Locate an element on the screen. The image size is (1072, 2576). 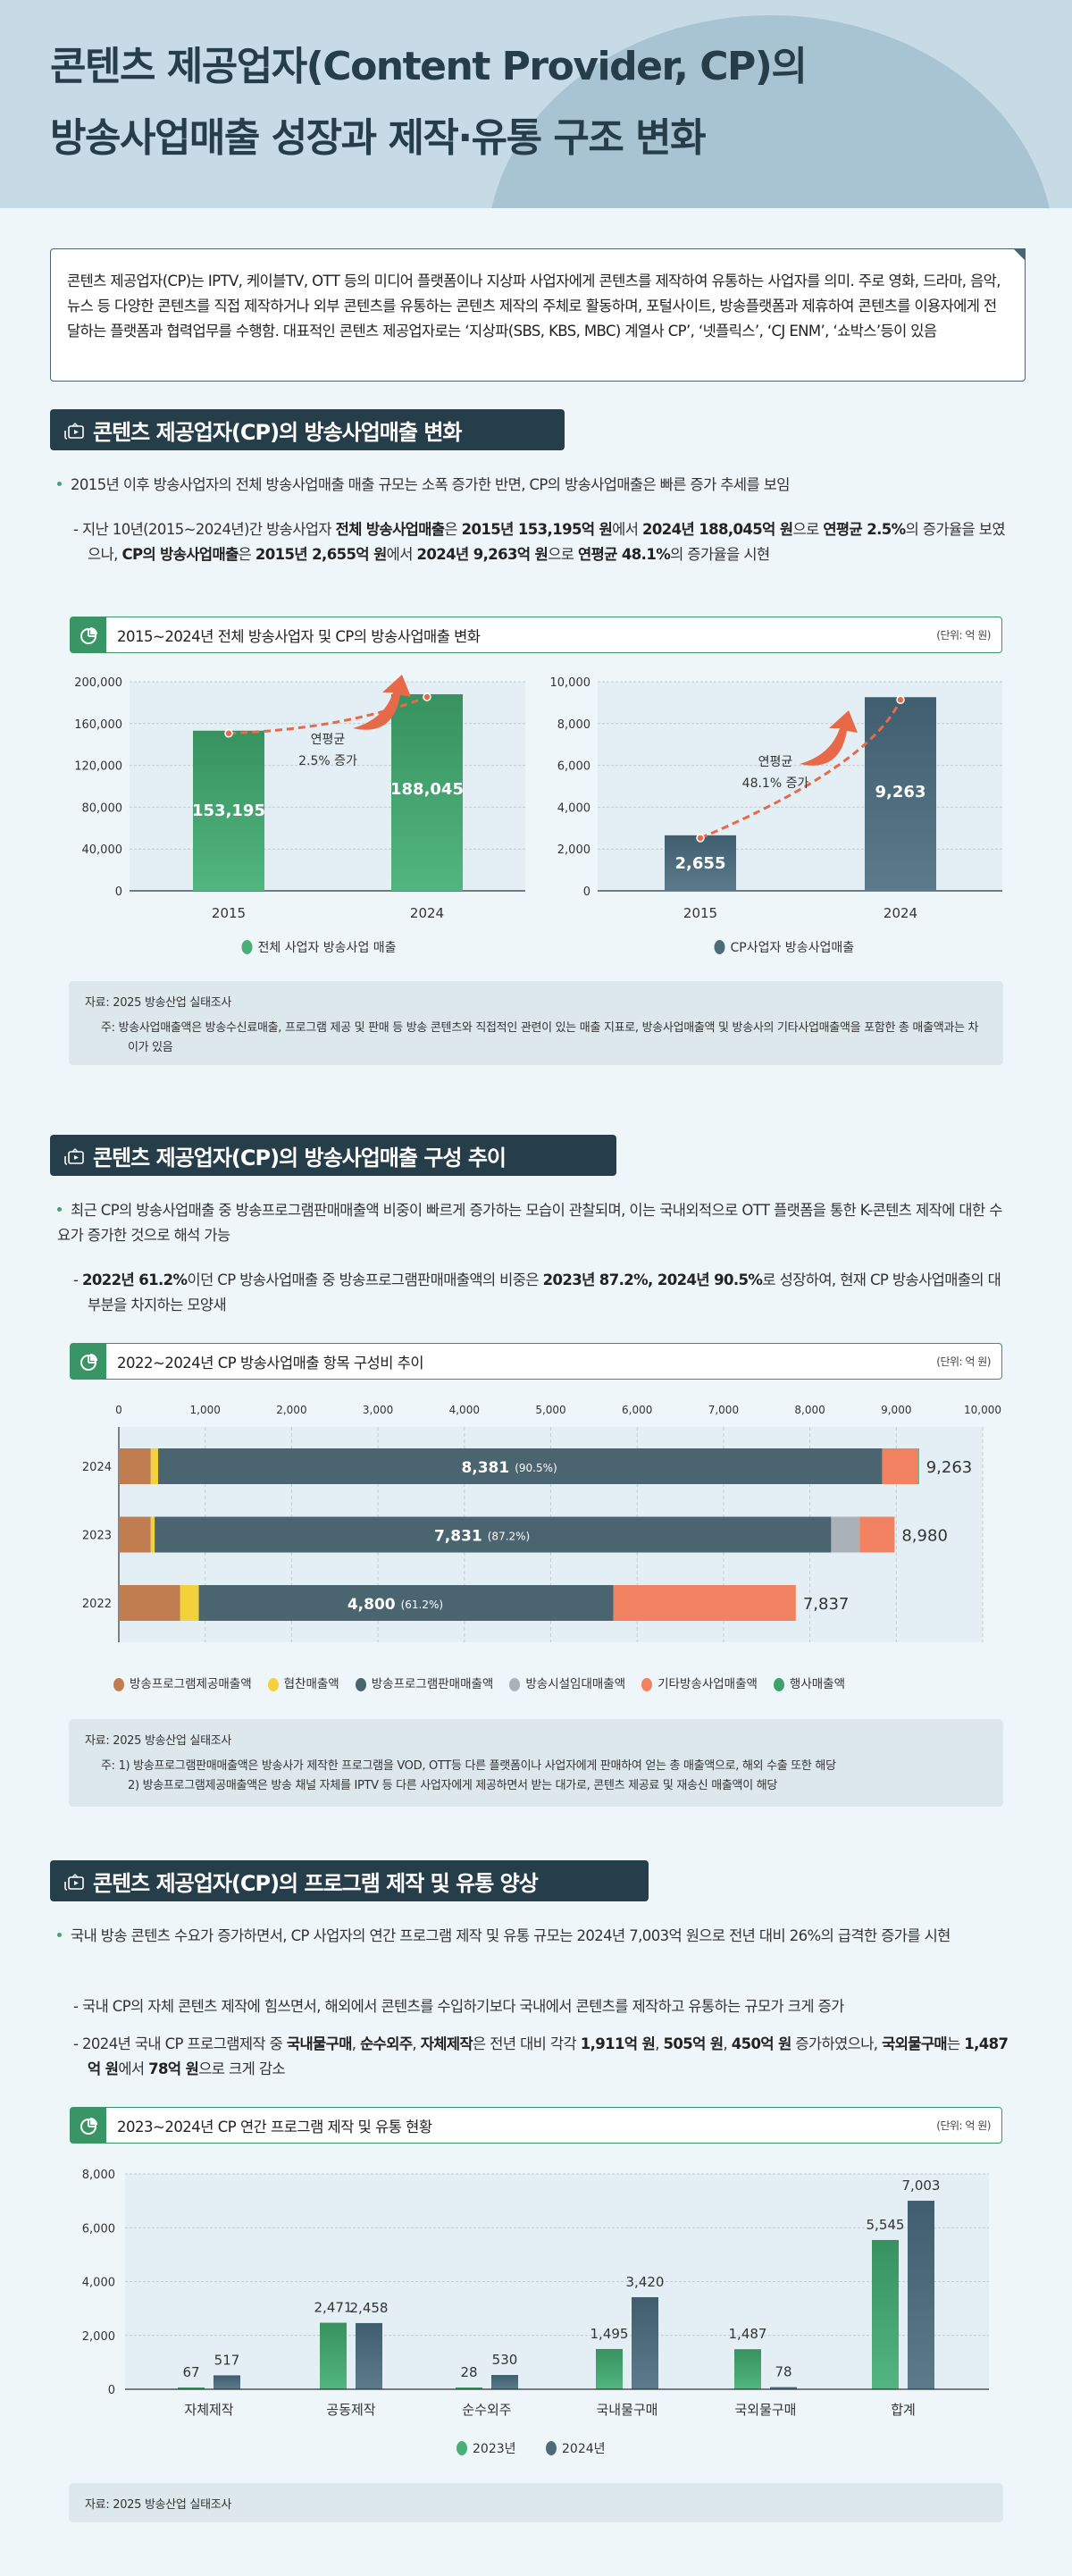
annotation-line2: 48.1% 증가 is located at coordinates (775, 783).